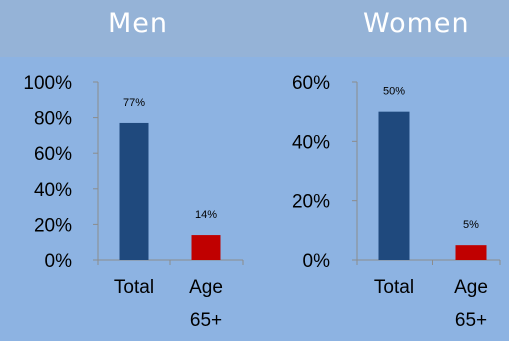 The width and height of the screenshot is (509, 341). Describe the element at coordinates (59, 261) in the screenshot. I see `men-y-tick-label: 0%` at that location.